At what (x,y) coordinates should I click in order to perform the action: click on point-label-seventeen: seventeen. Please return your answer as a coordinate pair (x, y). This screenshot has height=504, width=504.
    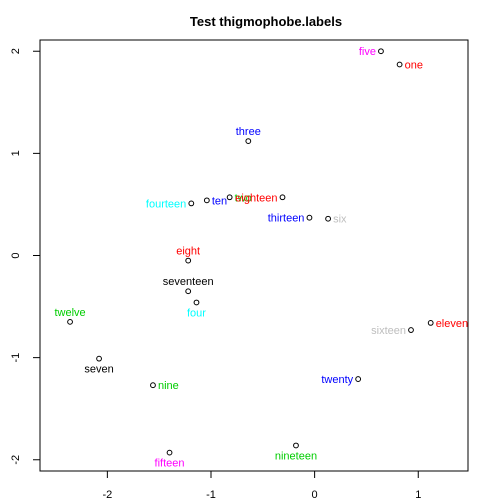
    Looking at the image, I should click on (188, 282).